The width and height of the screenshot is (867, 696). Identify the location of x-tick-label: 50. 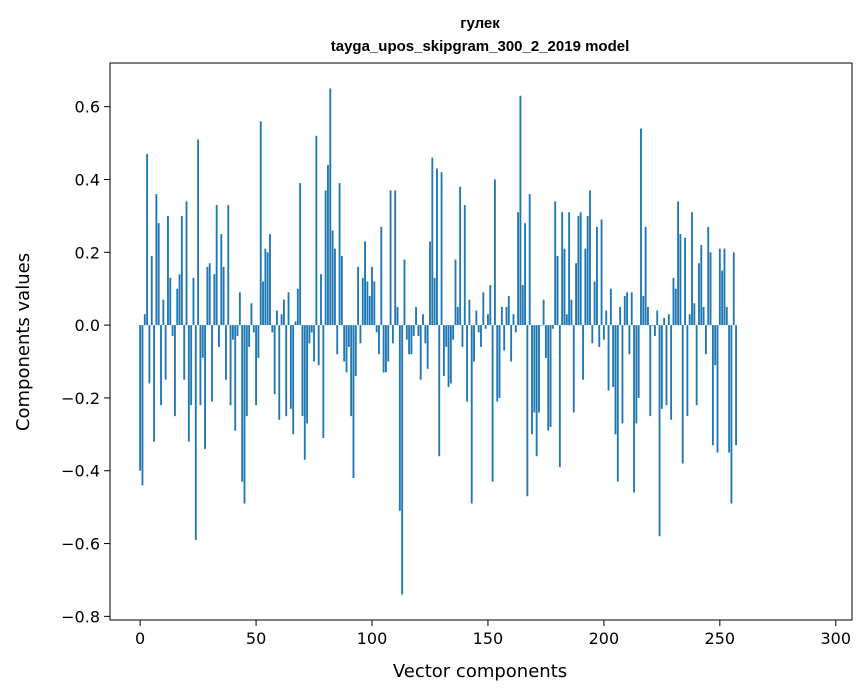
(256, 638).